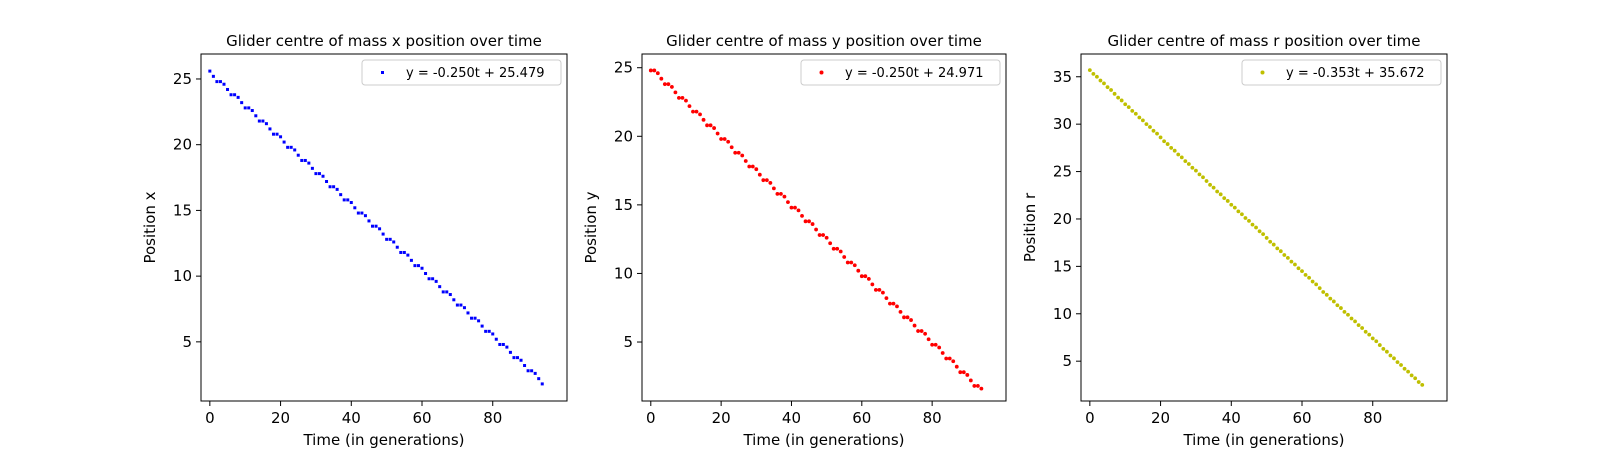 This screenshot has width=1600, height=450. I want to click on x-axis: 0 20 40 60 80 Time (in generations), so click(1233, 425).